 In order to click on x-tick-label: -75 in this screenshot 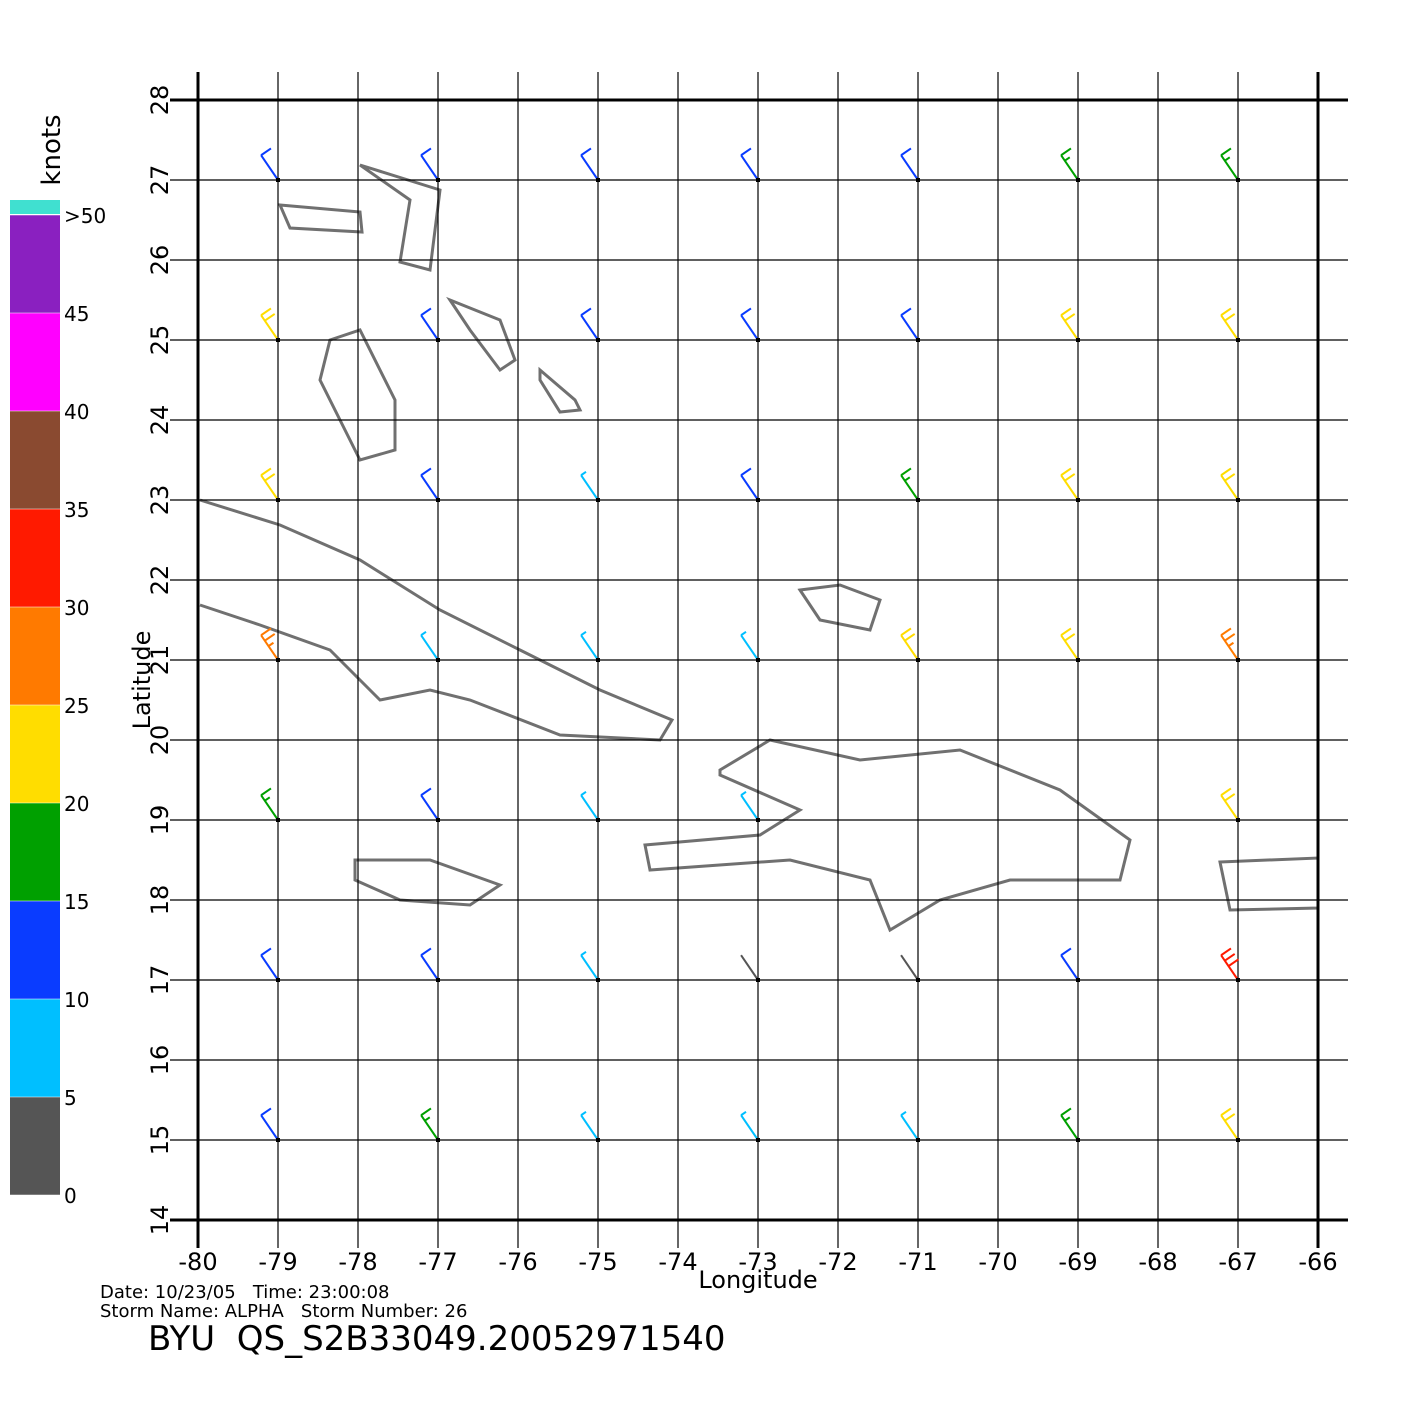, I will do `click(597, 1262)`.